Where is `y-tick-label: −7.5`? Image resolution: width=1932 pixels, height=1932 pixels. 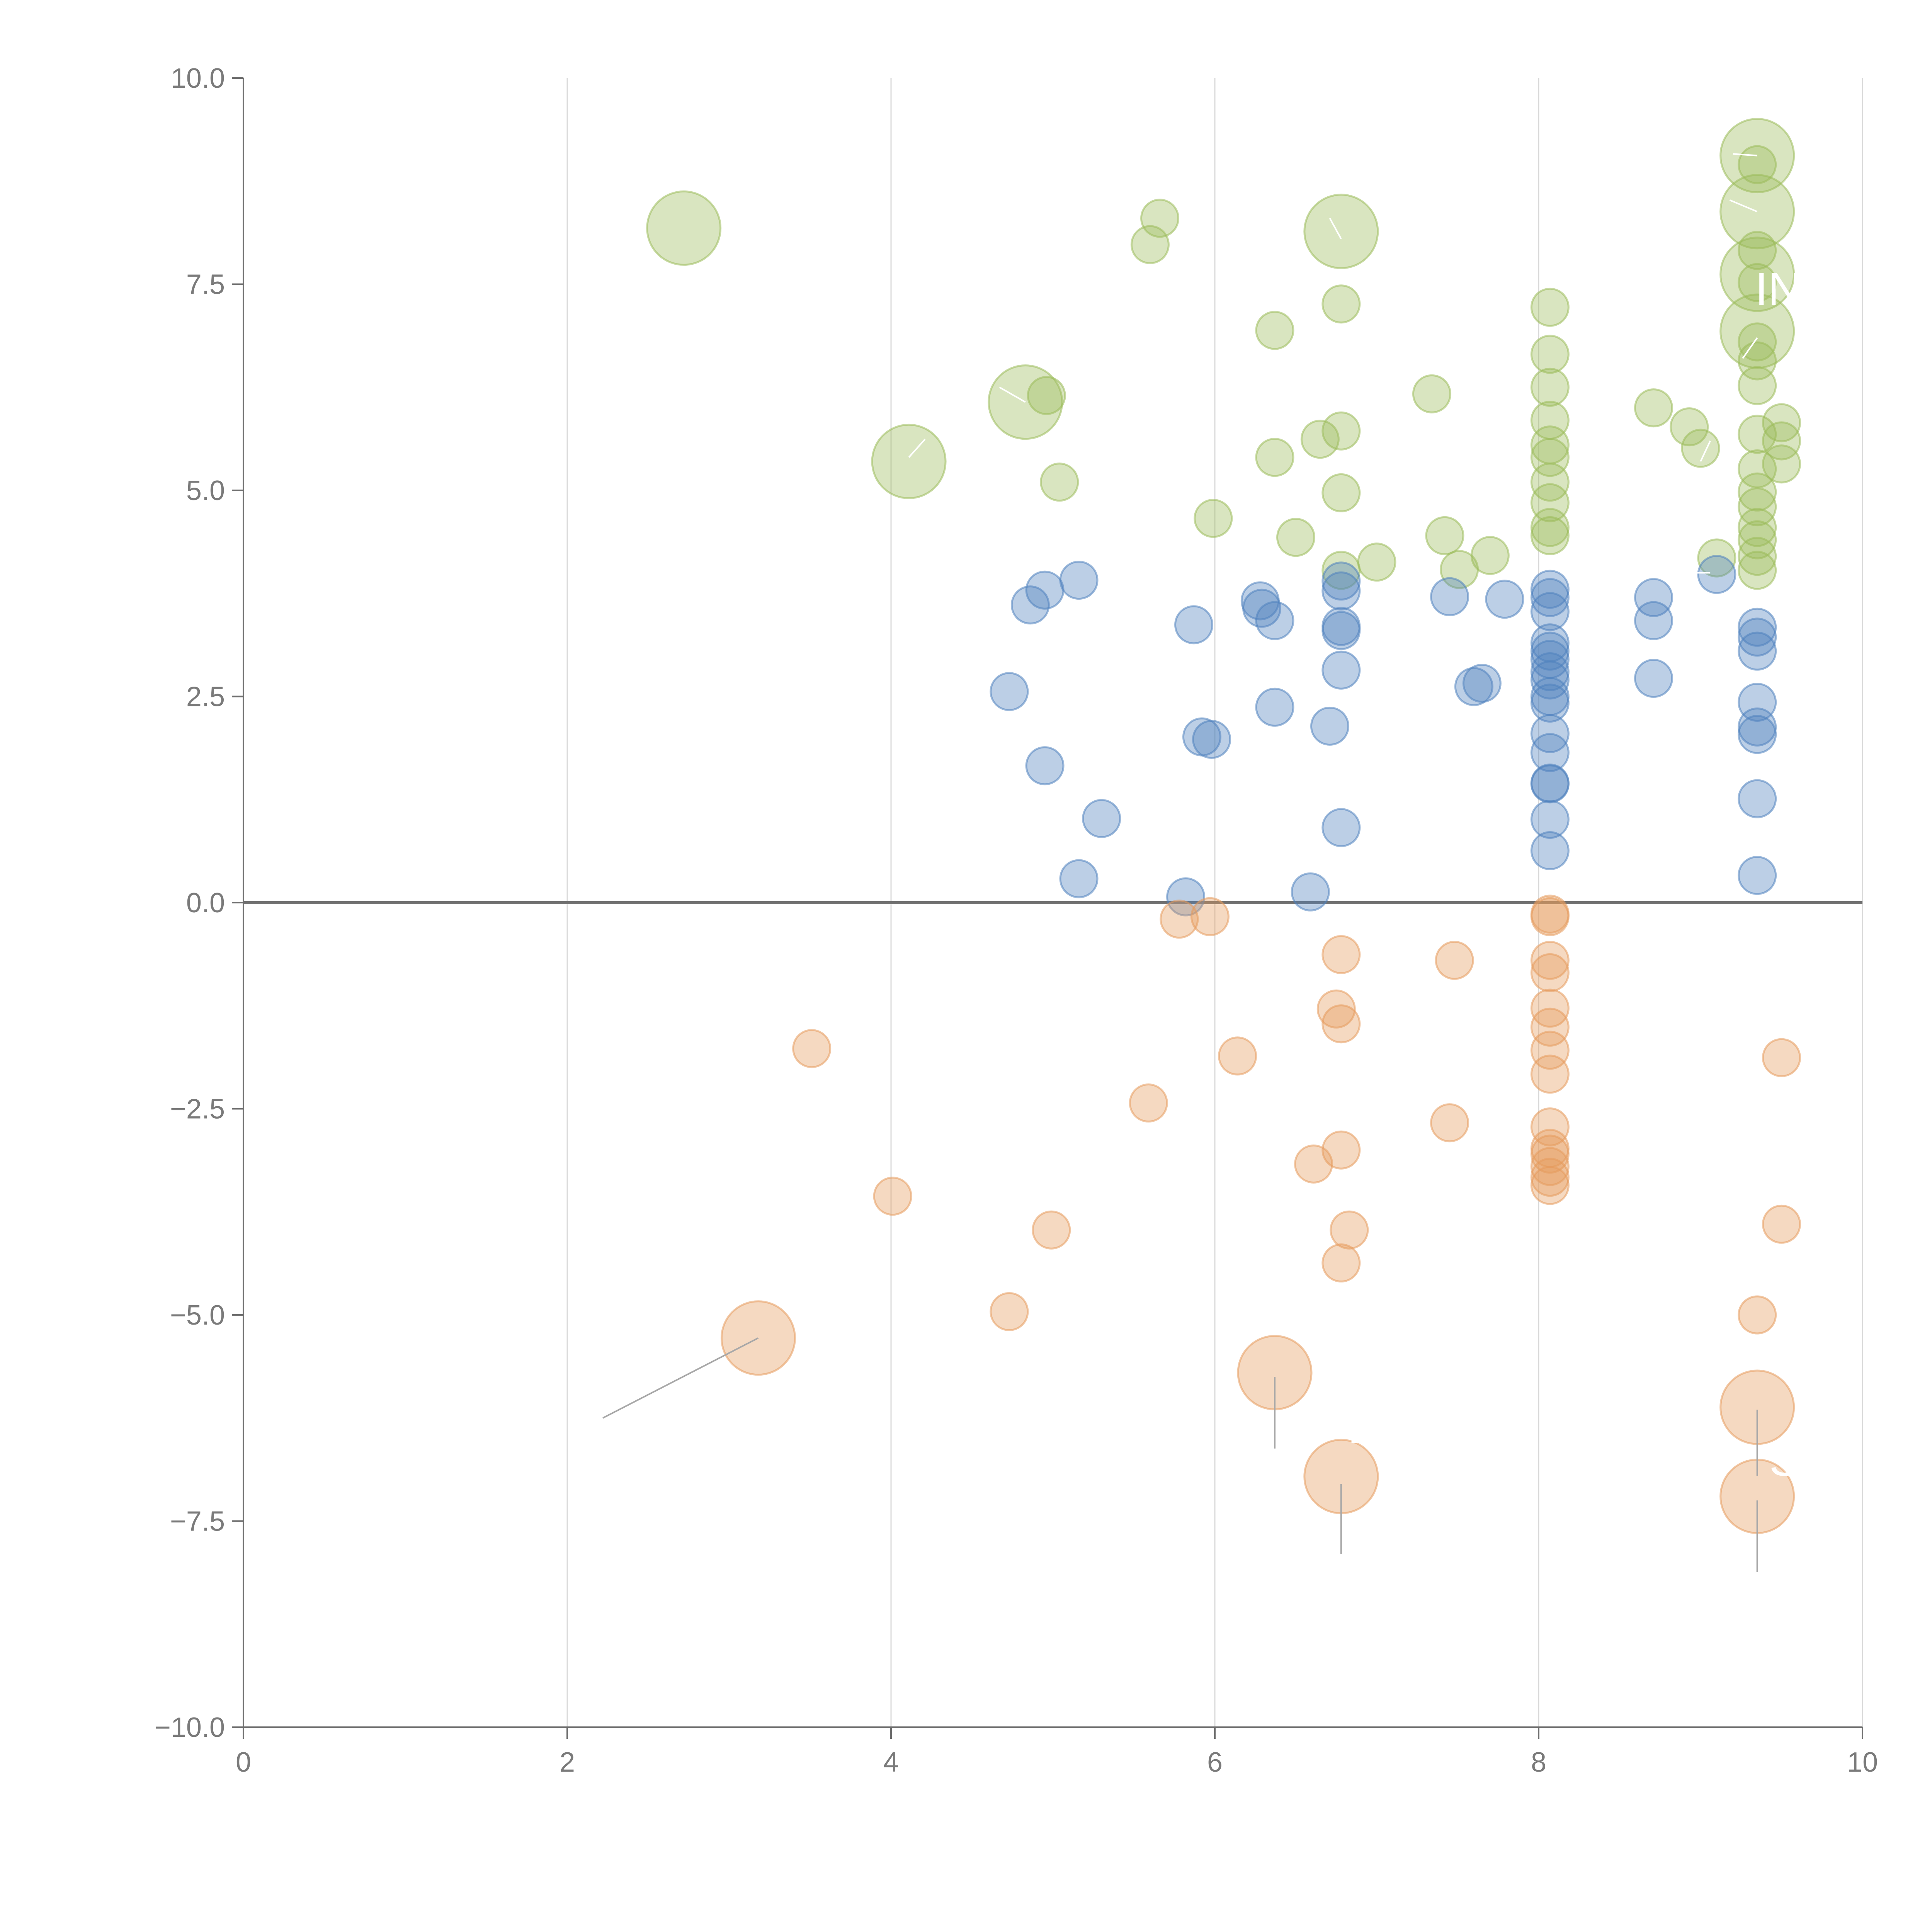 y-tick-label: −7.5 is located at coordinates (198, 1522).